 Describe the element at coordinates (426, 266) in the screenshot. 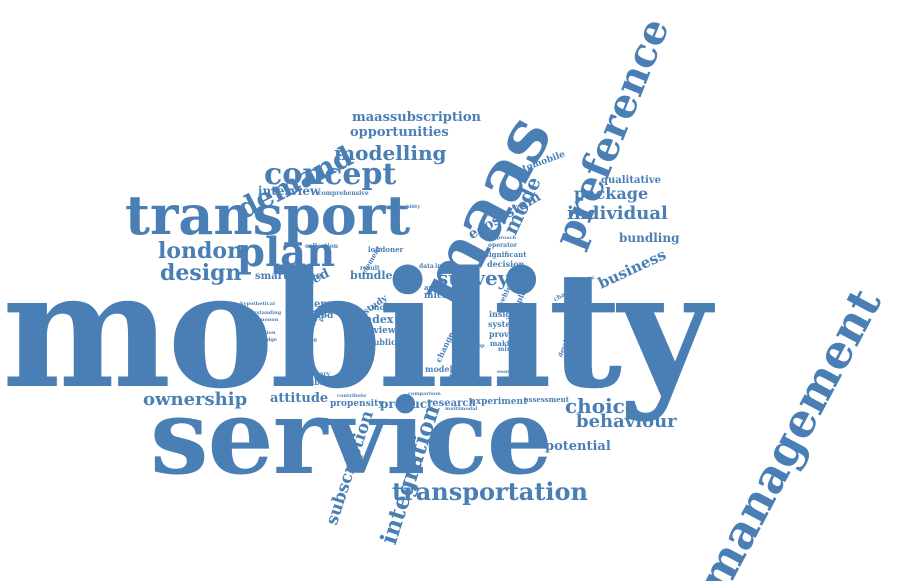

I see `word-data: data` at that location.